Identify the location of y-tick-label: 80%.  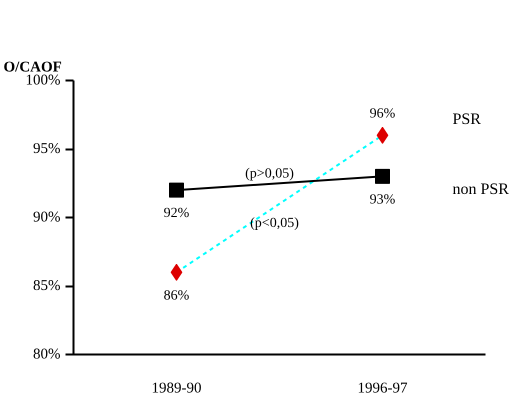
(47, 354).